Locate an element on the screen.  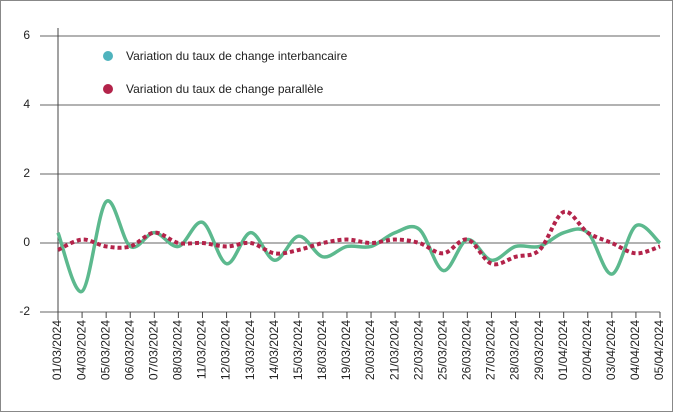
x-tick-label: 05/03/2024 is located at coordinates (105, 350).